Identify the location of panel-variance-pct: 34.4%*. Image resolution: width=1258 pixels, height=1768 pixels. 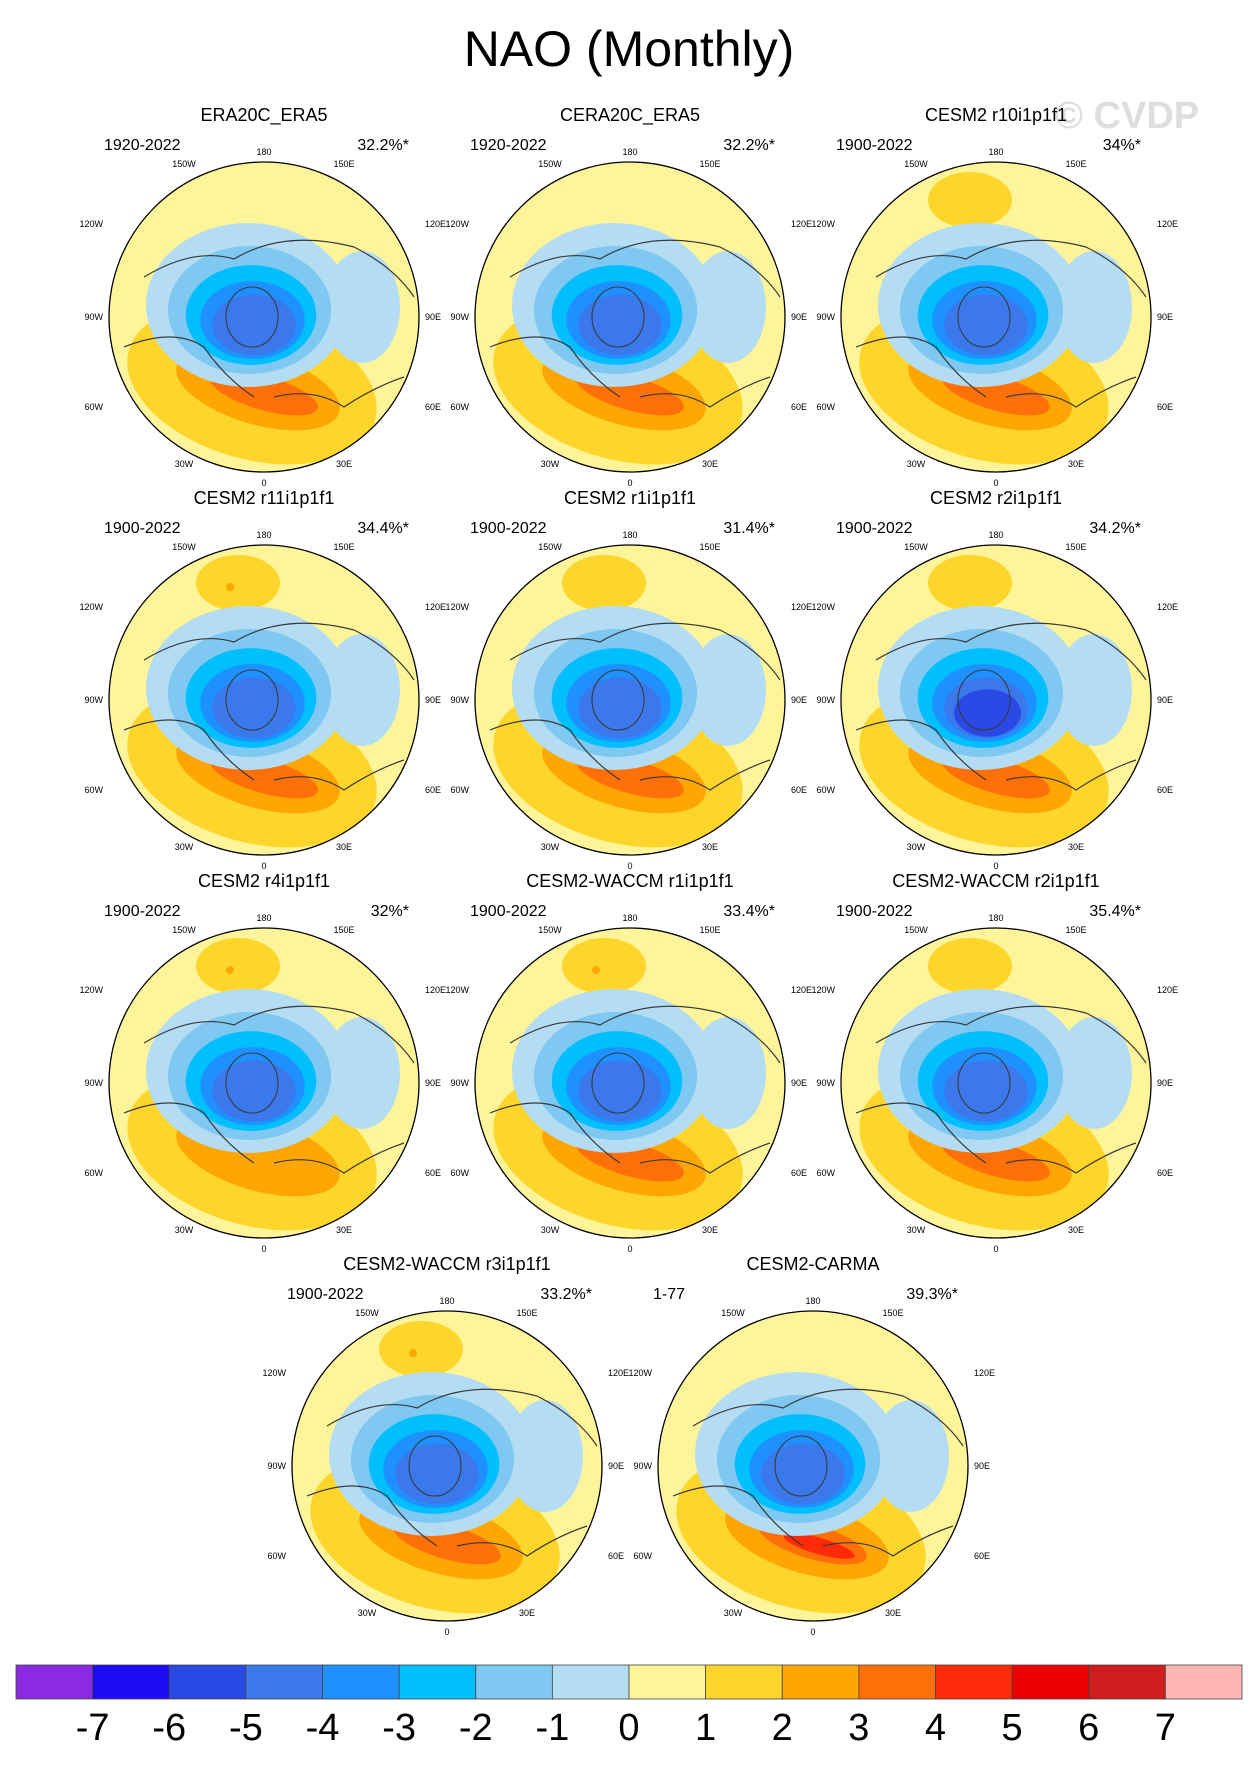
(383, 528).